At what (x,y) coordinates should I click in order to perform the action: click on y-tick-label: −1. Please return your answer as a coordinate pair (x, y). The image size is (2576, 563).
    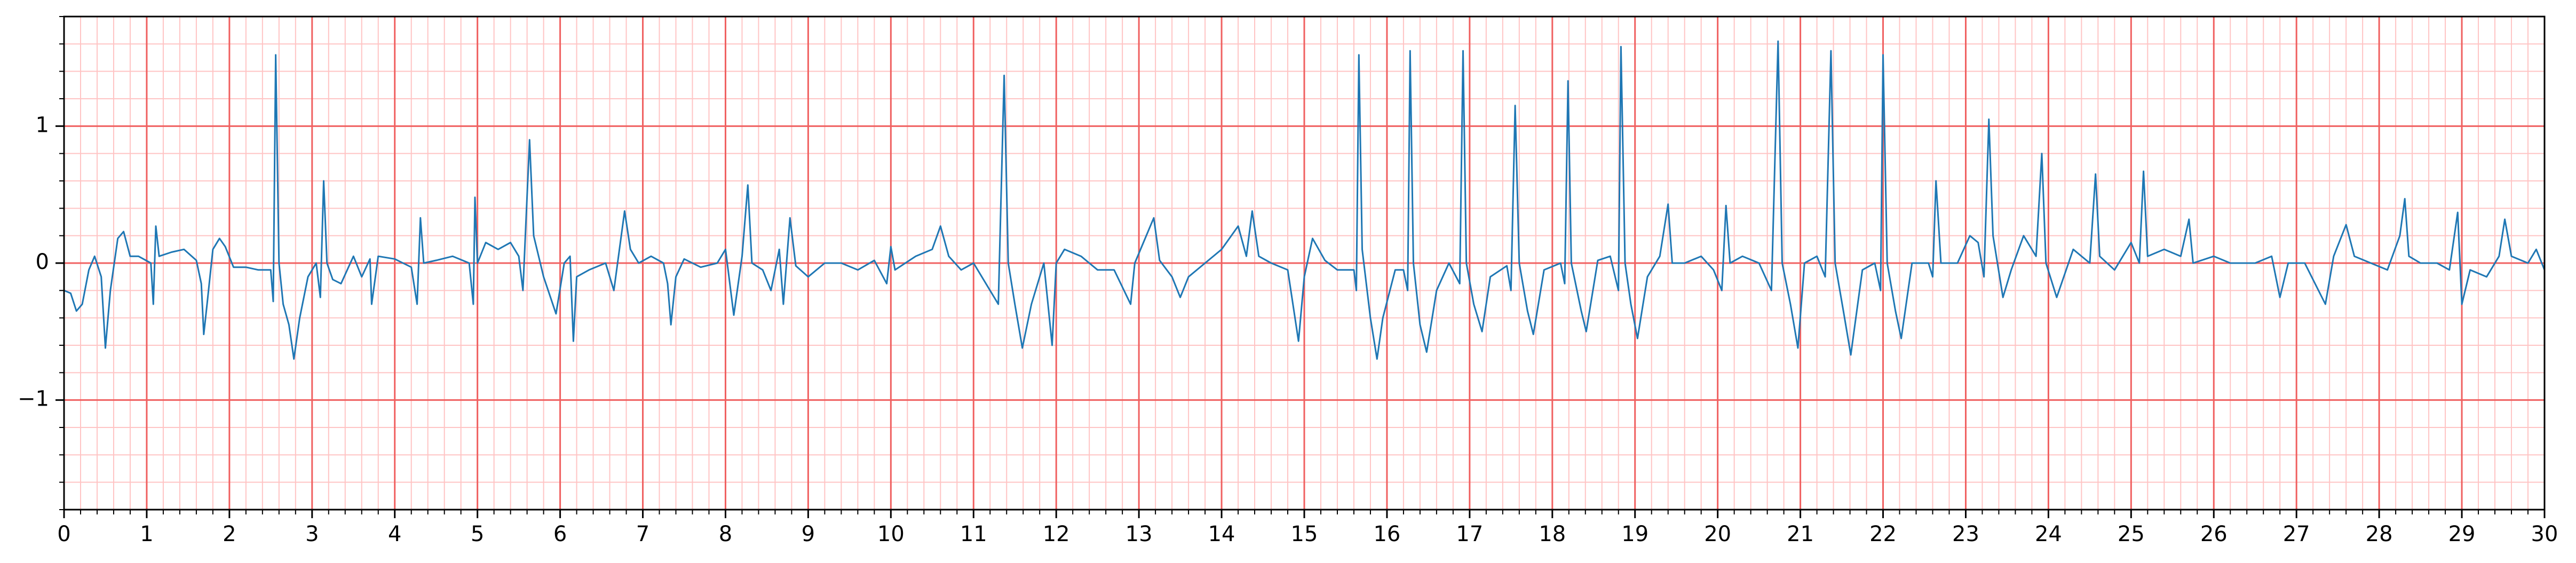
    Looking at the image, I should click on (33, 399).